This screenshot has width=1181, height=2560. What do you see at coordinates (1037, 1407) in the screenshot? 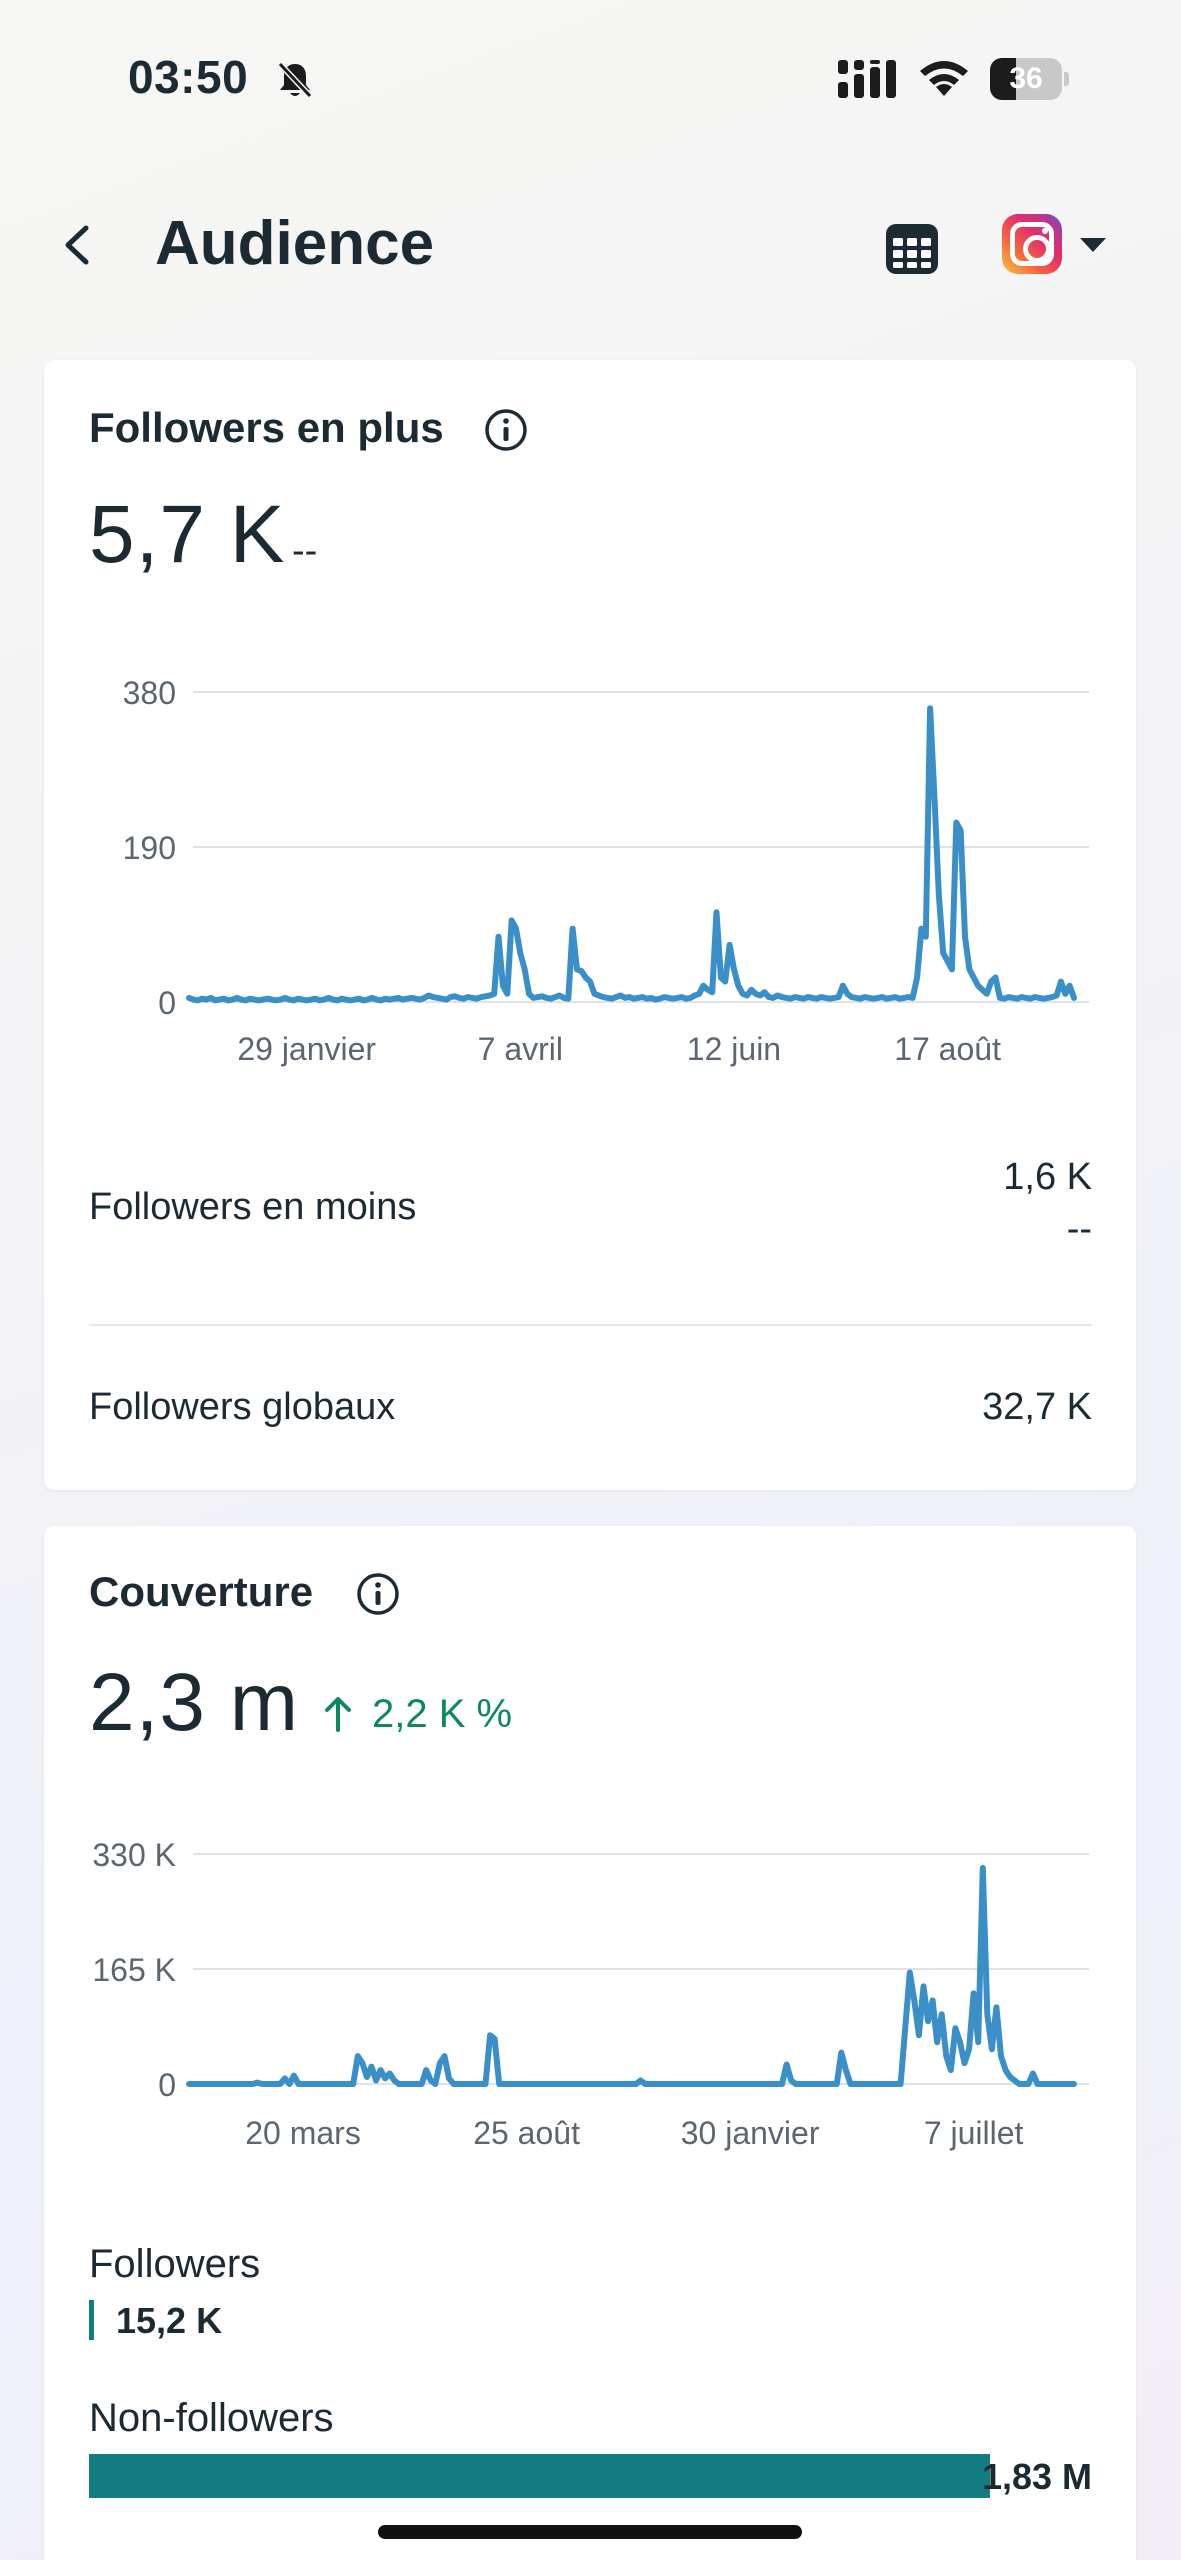
I see `followers-total-value: 32,7 K` at bounding box center [1037, 1407].